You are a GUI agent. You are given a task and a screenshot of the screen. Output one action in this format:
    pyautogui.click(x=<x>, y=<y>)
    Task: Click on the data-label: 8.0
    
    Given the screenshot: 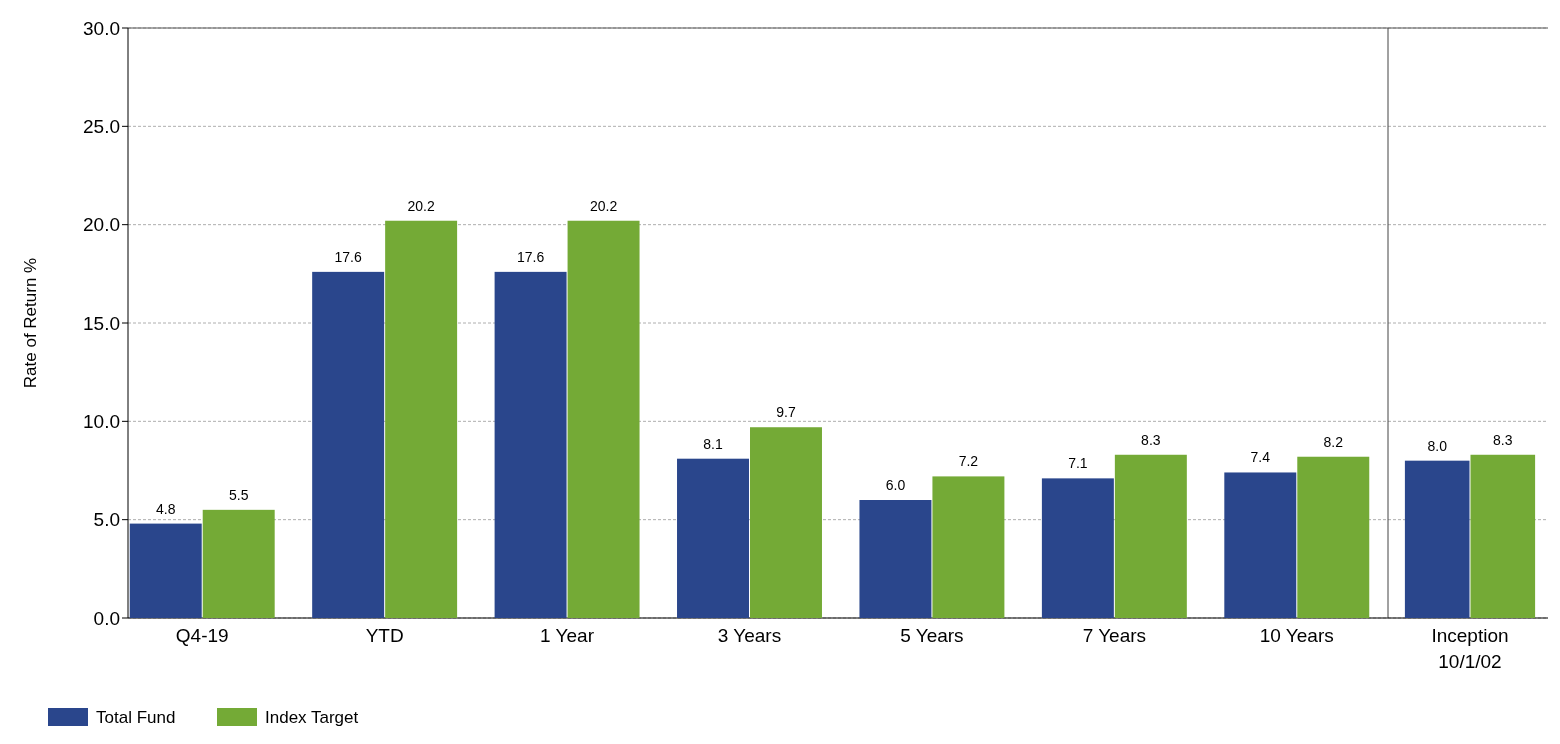 What is the action you would take?
    pyautogui.click(x=1437, y=445)
    